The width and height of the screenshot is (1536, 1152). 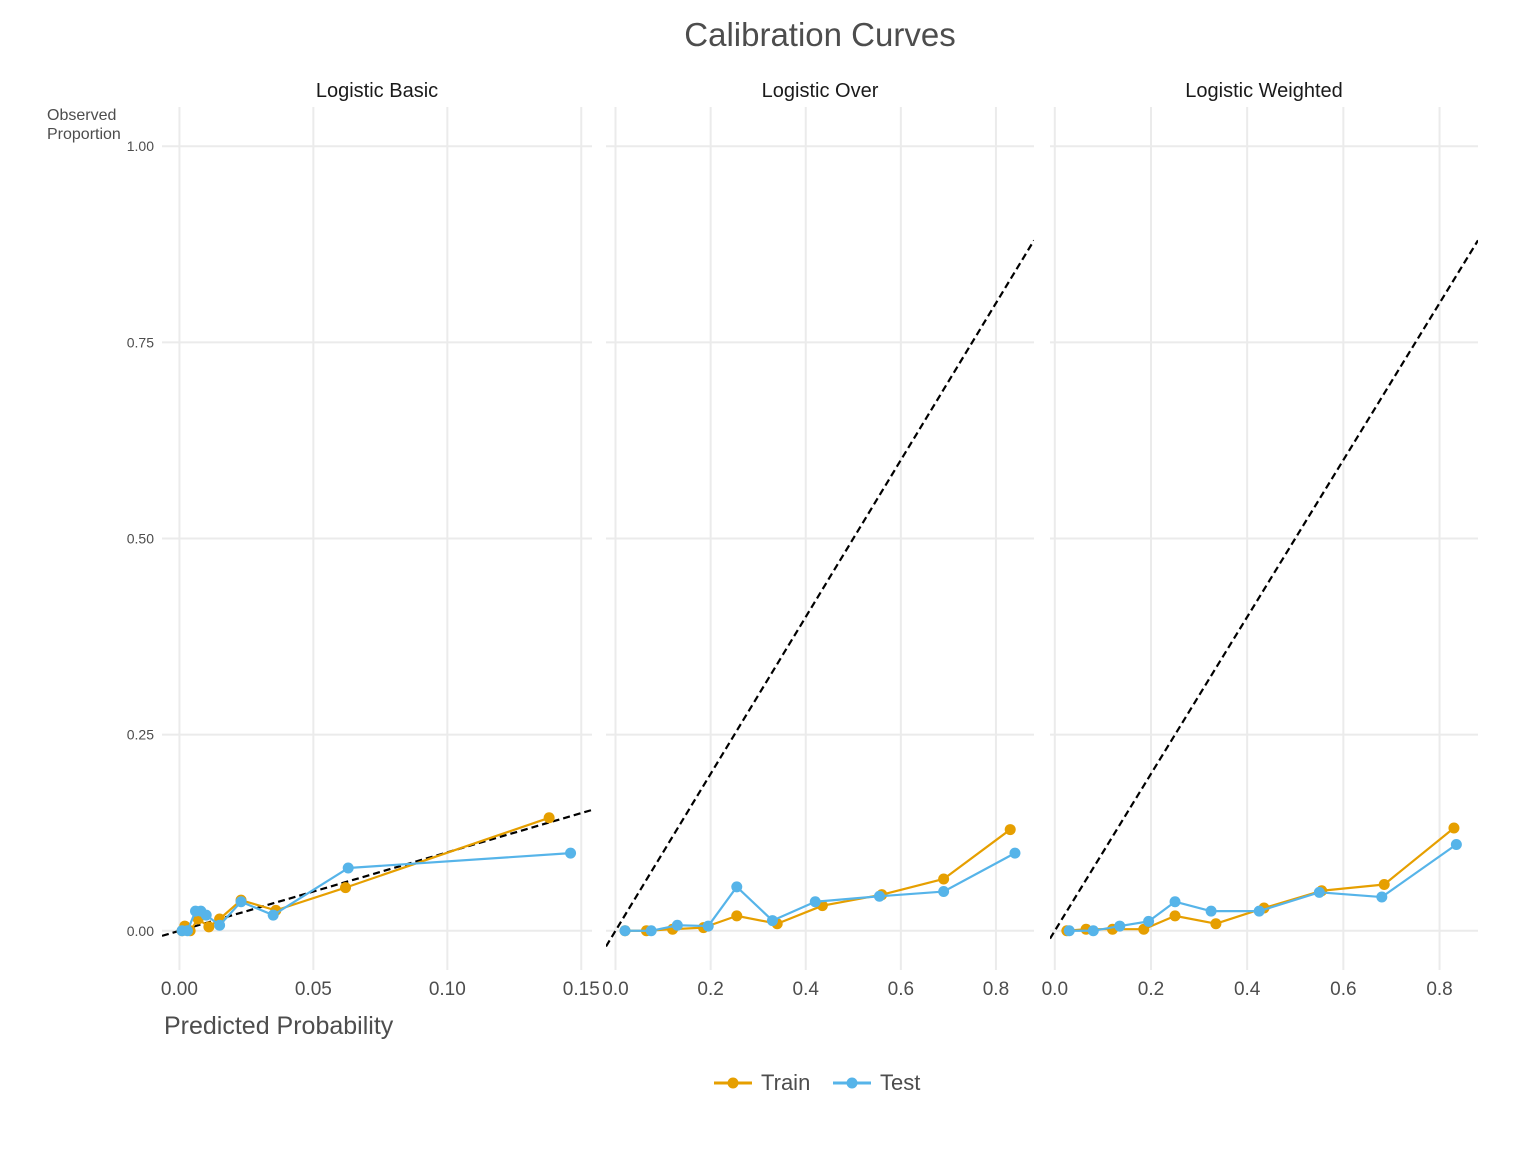 I want to click on y-axis-title: Observed Proportion, so click(x=84, y=125).